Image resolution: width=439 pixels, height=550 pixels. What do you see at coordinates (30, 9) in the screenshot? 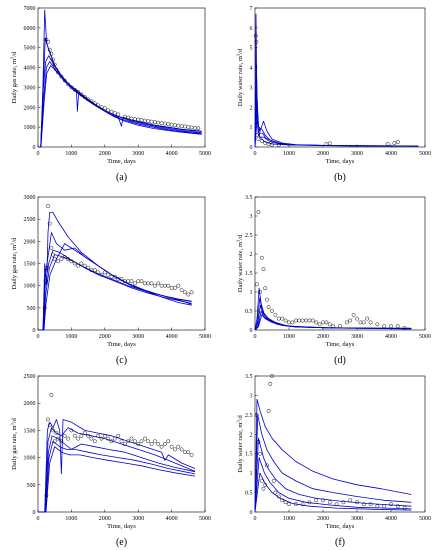
I see `y-tick-label: 7000` at bounding box center [30, 9].